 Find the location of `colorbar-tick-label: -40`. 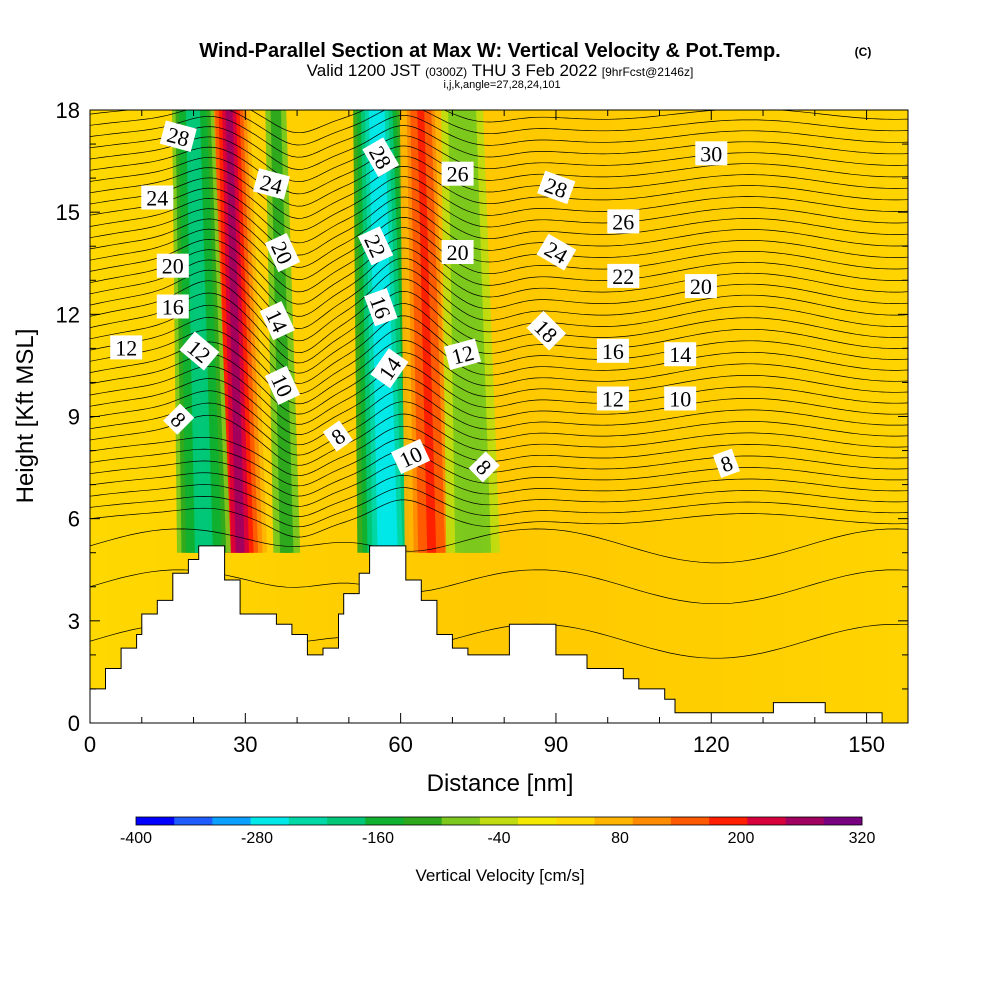

colorbar-tick-label: -40 is located at coordinates (498, 838).